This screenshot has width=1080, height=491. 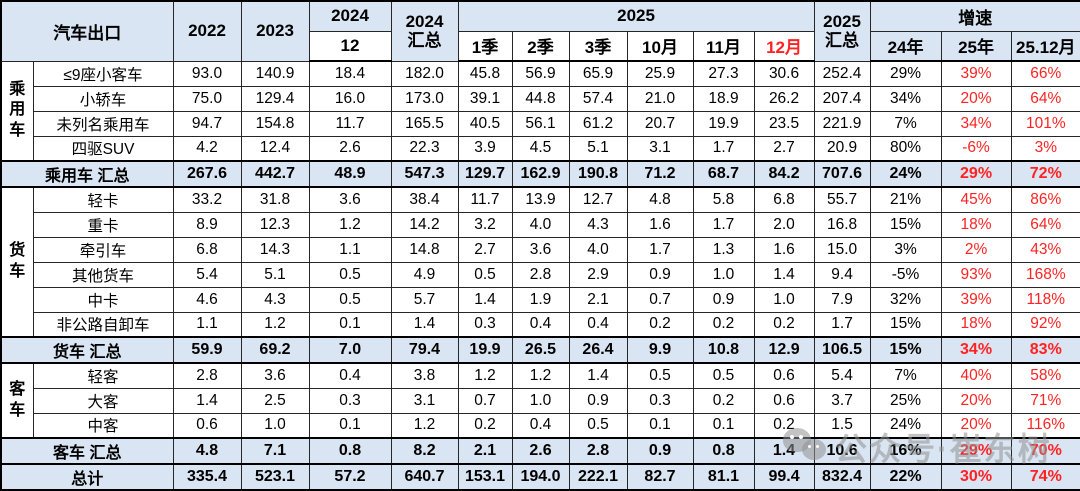 What do you see at coordinates (540, 46) in the screenshot?
I see `col-header-q2: 2季` at bounding box center [540, 46].